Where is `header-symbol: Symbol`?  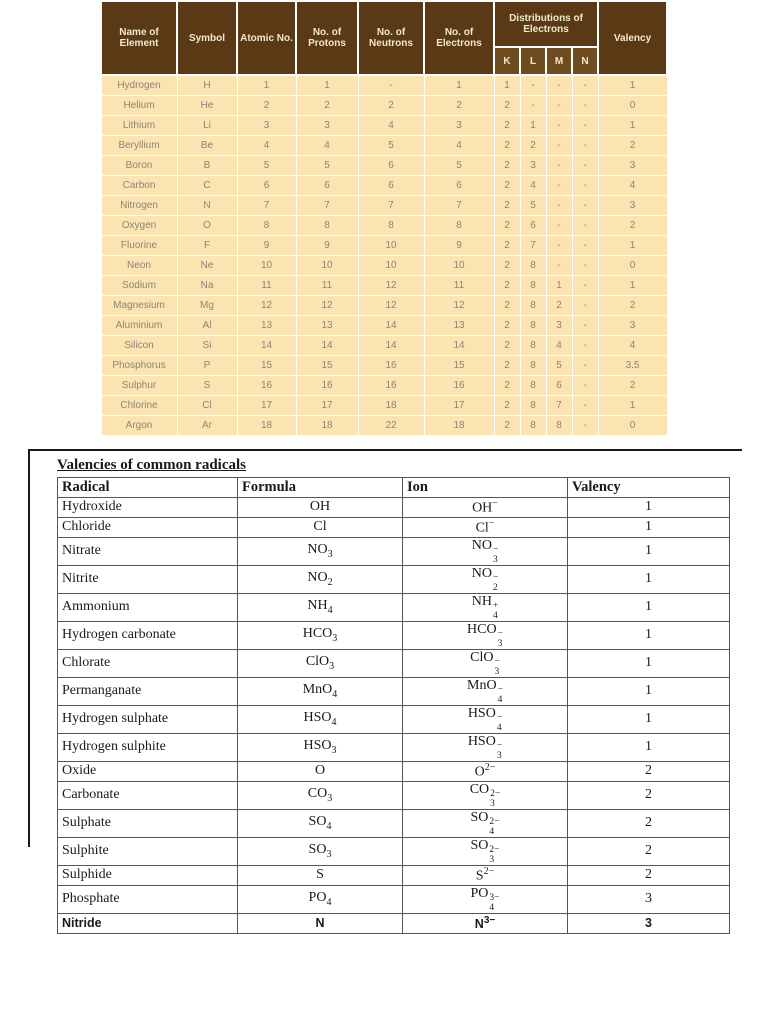
header-symbol: Symbol is located at coordinates (207, 38).